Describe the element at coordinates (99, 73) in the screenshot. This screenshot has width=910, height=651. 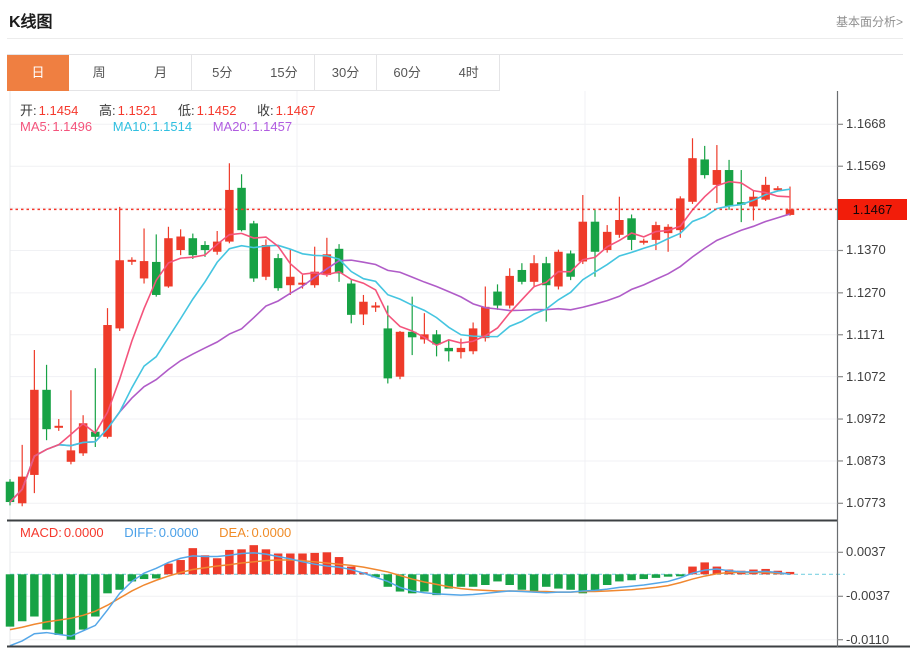
I see `tab-week: 周` at that location.